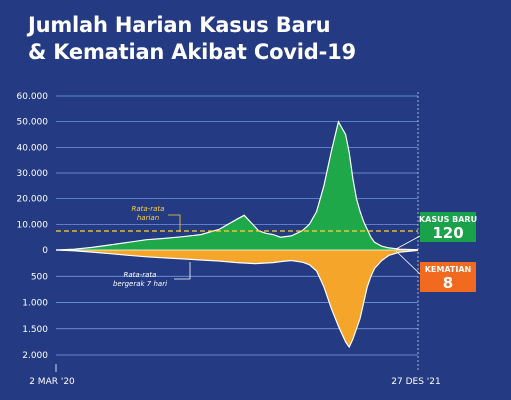  Describe the element at coordinates (35, 330) in the screenshot. I see `y-tick-label: 1.500` at that location.